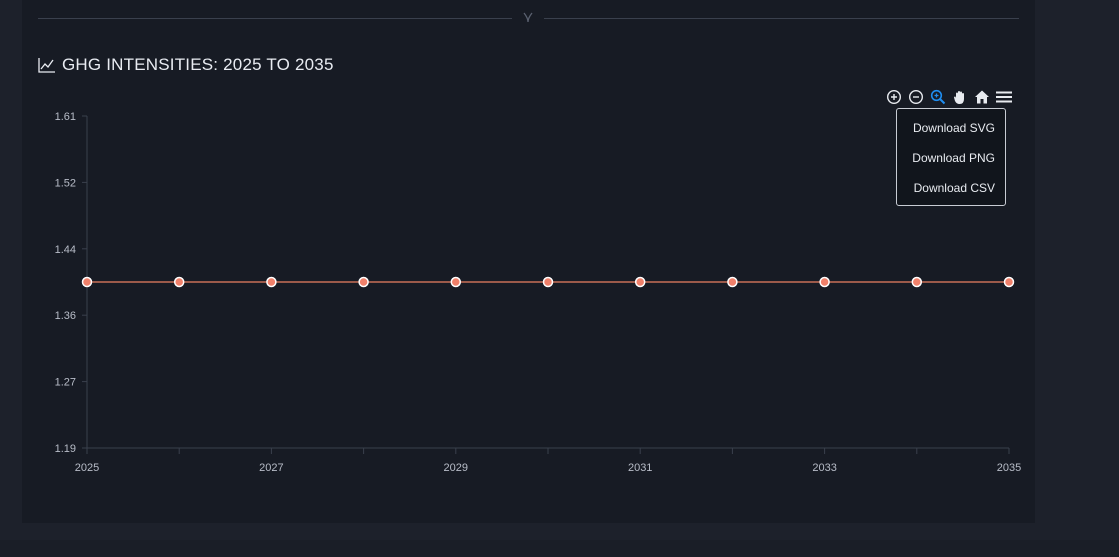 The image size is (1119, 557). Describe the element at coordinates (65, 250) in the screenshot. I see `y-tick-label: 1.44` at that location.